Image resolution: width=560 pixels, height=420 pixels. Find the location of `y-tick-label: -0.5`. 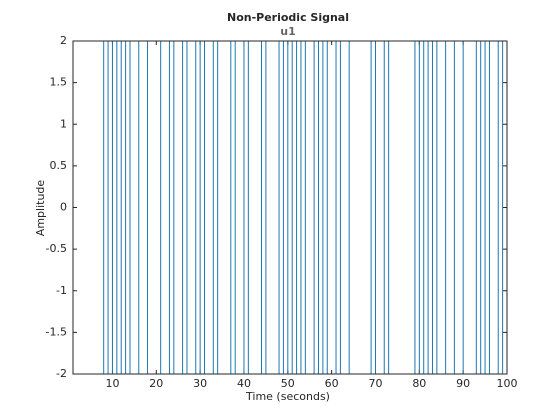

y-tick-label: -0.5 is located at coordinates (56, 248).